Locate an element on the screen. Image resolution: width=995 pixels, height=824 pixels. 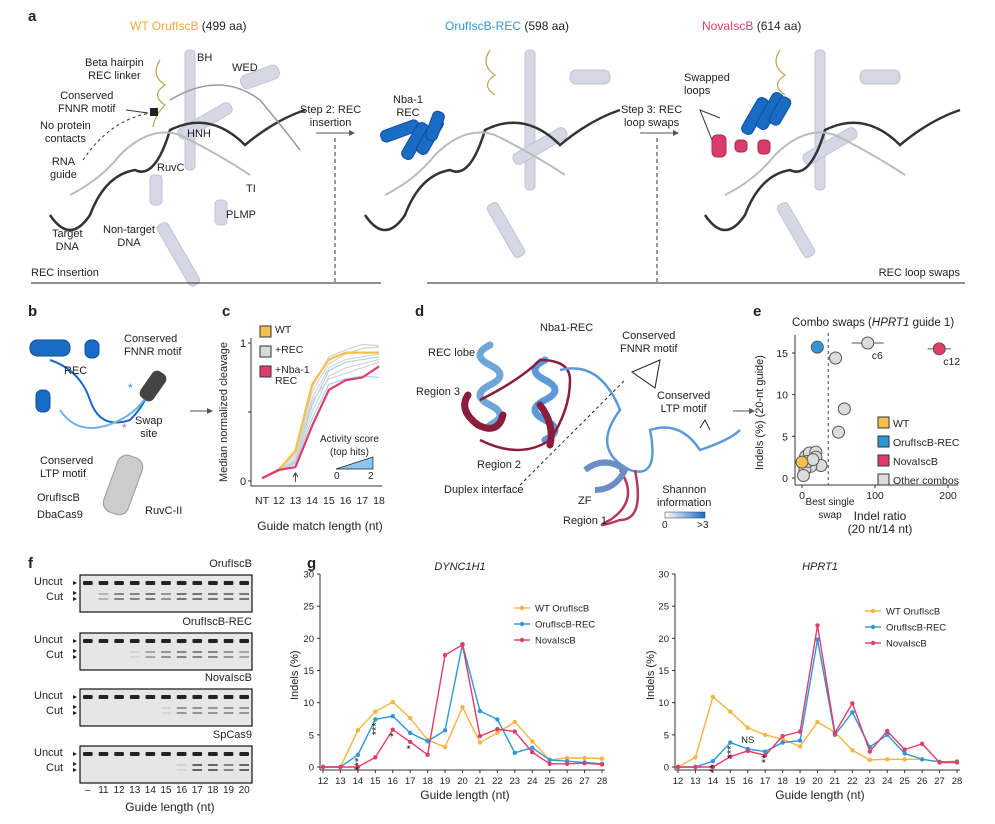
g-x-tick-label: 20 is located at coordinates (462, 781).